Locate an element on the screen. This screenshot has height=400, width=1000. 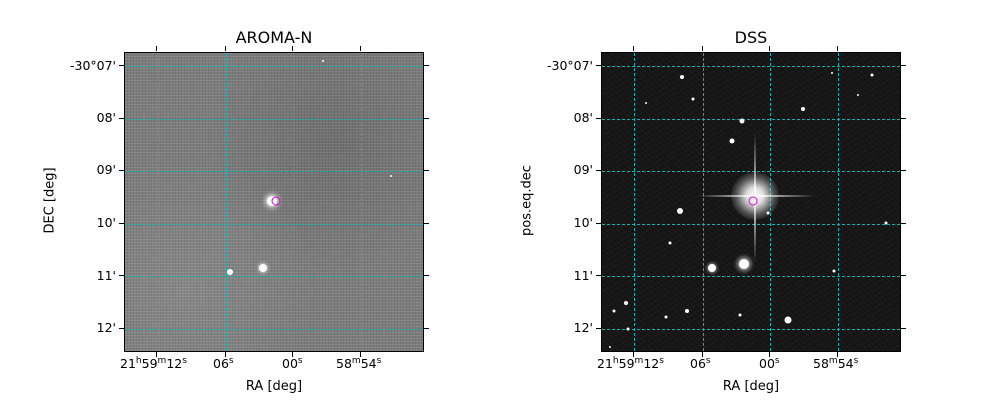
y-tick-label: -30°07' is located at coordinates (569, 65).